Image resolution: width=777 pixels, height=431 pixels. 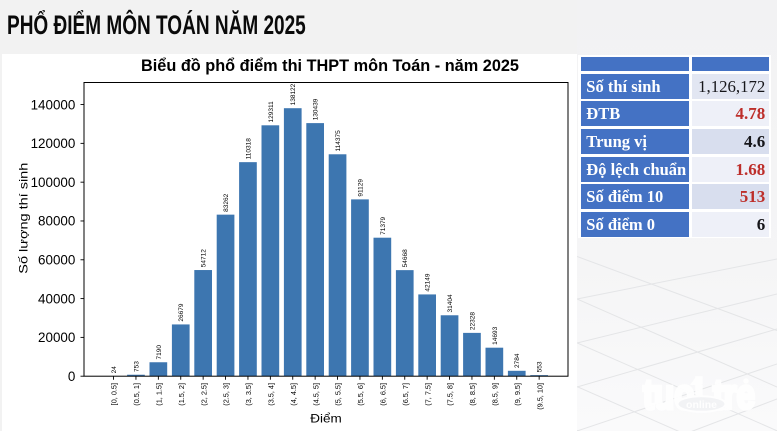 I want to click on svg-text: 138122, so click(x=293, y=94).